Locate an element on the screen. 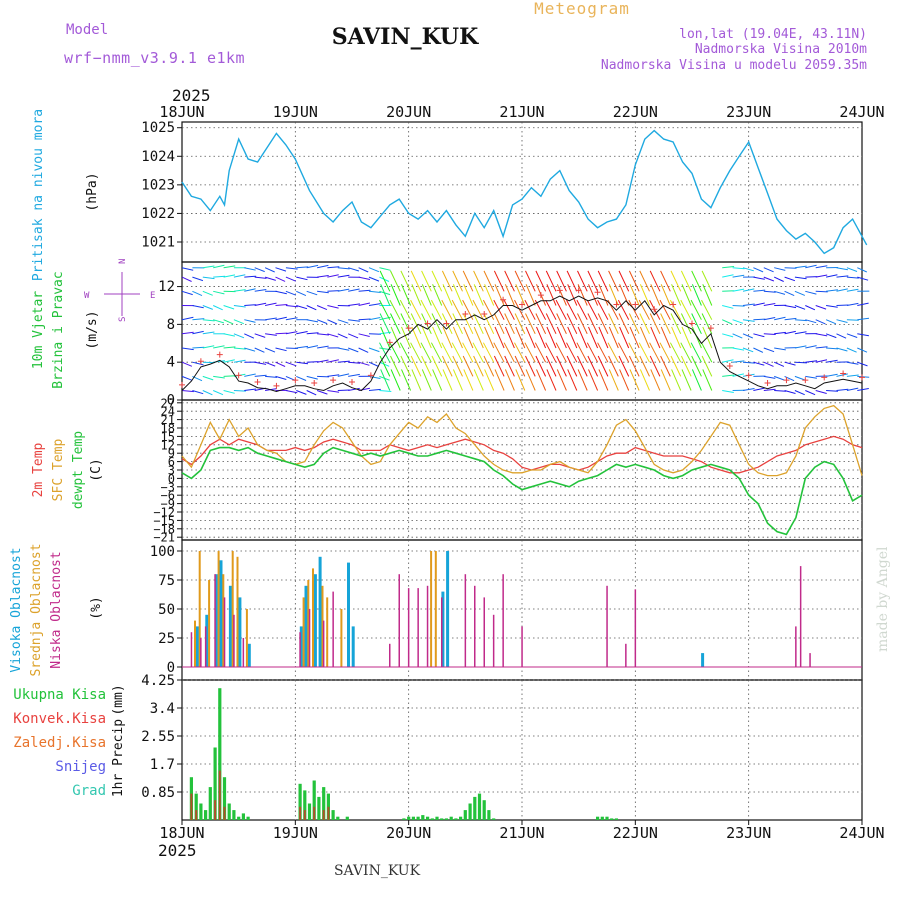  precip-legend-item: Grad is located at coordinates (89, 791).